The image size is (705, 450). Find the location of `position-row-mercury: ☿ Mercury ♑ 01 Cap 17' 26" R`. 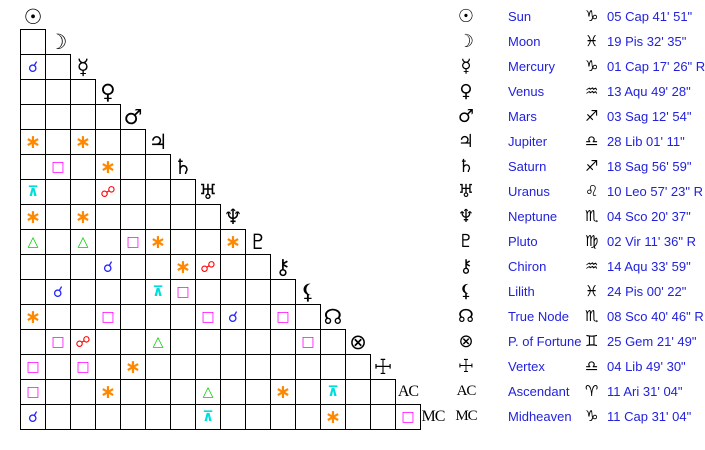

position-row-mercury: ☿ Mercury ♑ 01 Cap 17' 26" R is located at coordinates (352, 66).